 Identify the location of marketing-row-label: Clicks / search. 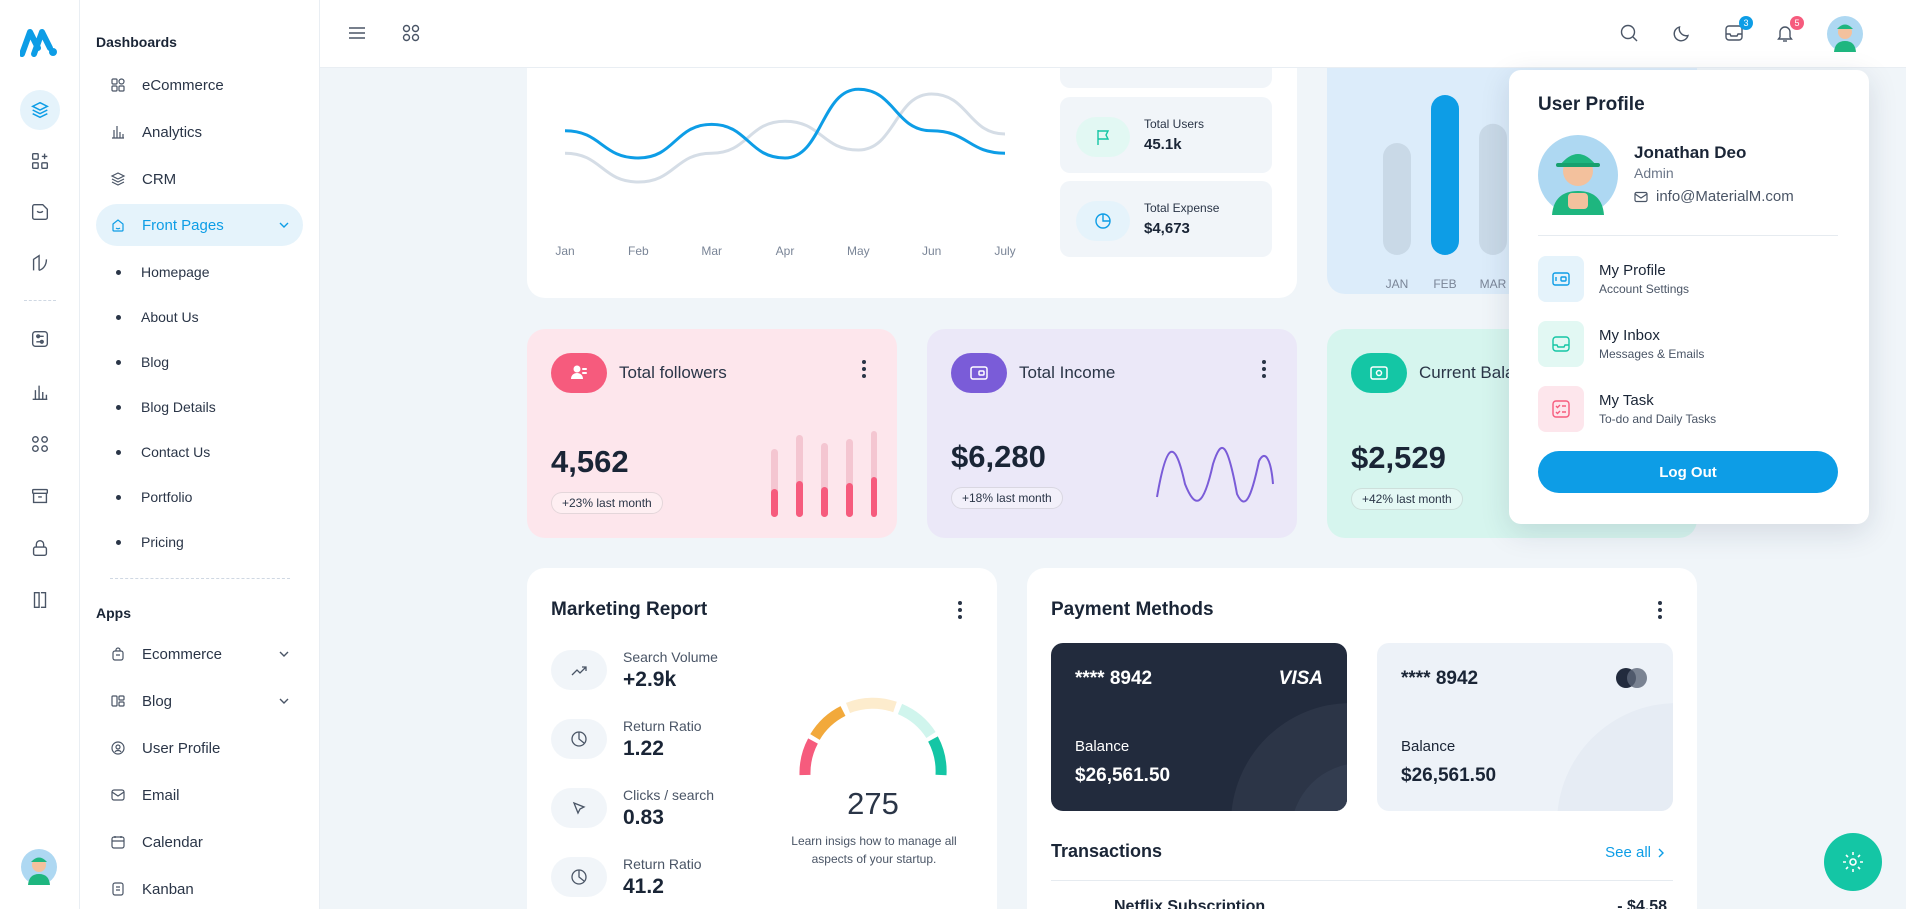
(669, 795).